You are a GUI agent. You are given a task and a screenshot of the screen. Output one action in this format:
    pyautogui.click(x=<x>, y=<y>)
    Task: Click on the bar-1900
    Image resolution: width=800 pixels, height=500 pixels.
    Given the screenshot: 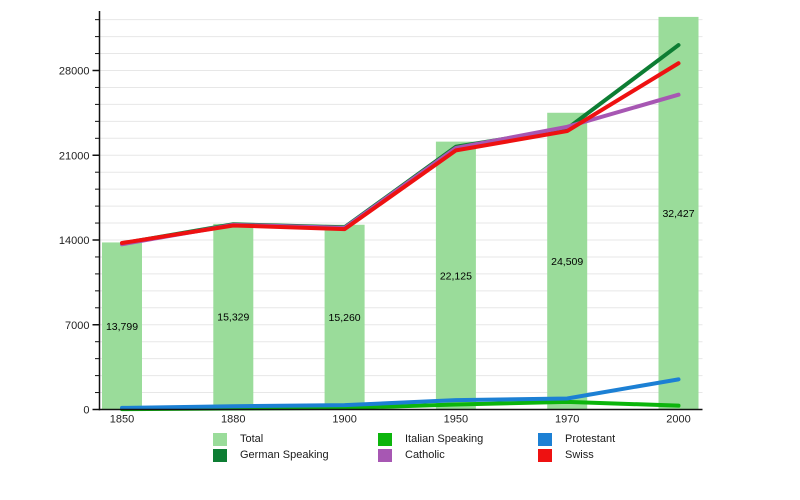 What is the action you would take?
    pyautogui.click(x=344, y=317)
    